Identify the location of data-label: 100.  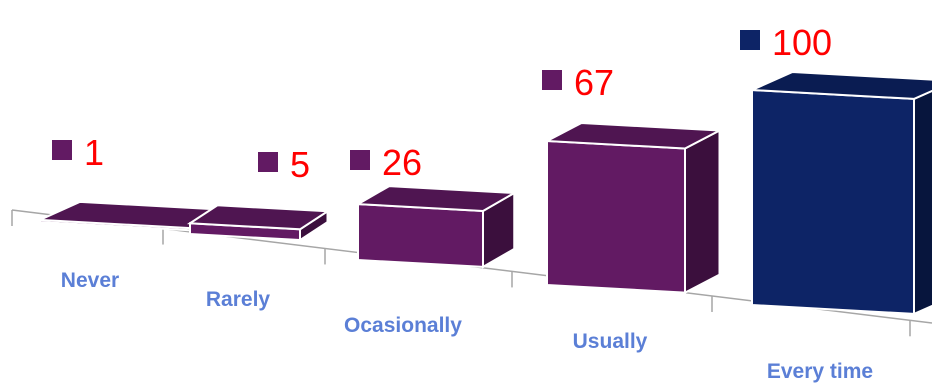
(802, 42).